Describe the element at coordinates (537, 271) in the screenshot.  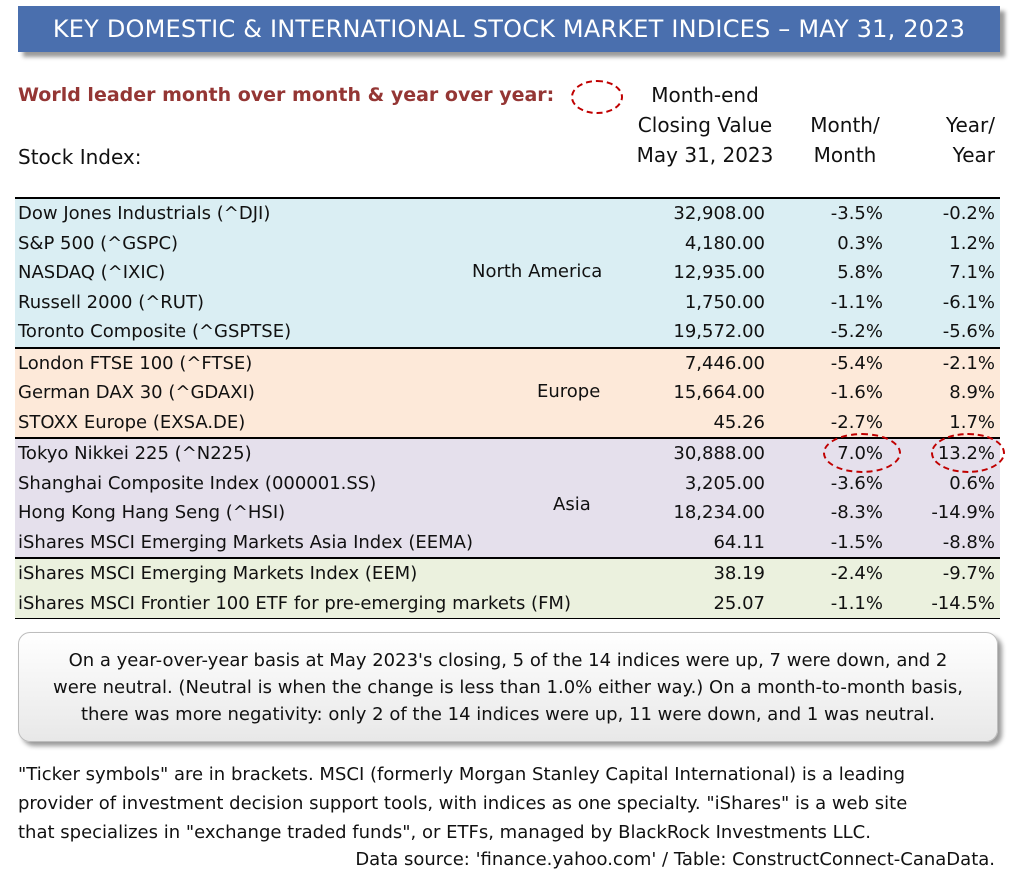
I see `region-label: North America` at that location.